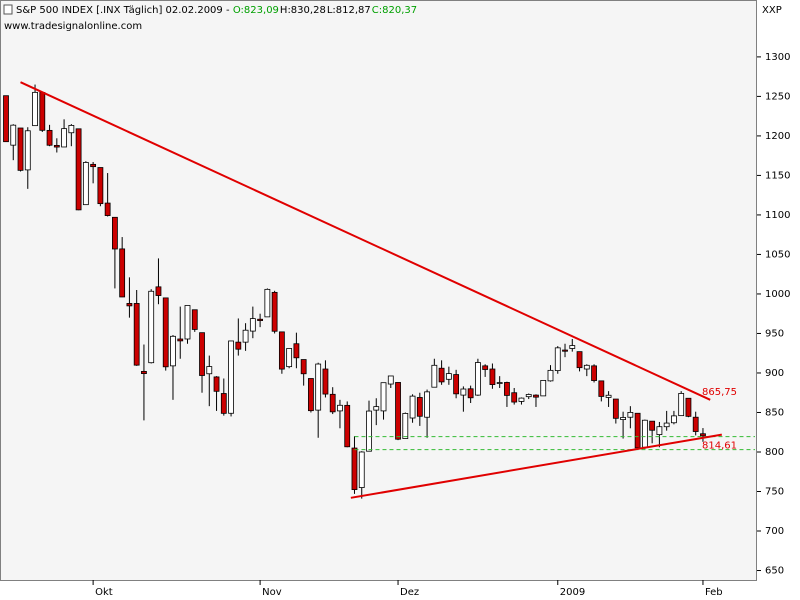 The width and height of the screenshot is (800, 600). I want to click on ohlc-label: H:830,28, so click(303, 10).